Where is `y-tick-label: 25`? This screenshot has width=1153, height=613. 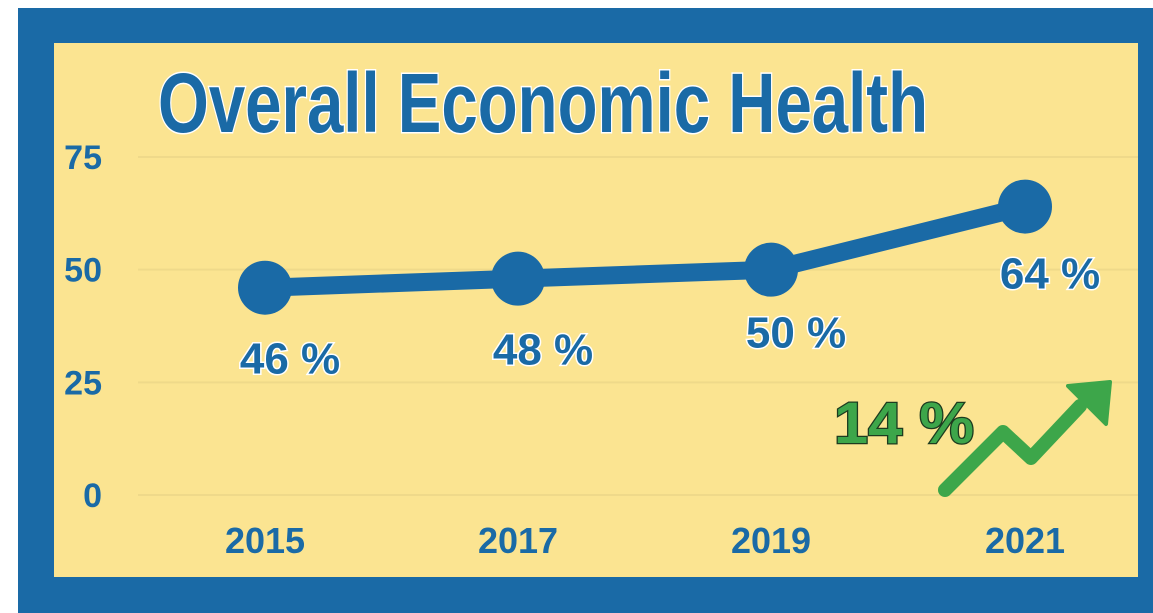
y-tick-label: 25 is located at coordinates (83, 383).